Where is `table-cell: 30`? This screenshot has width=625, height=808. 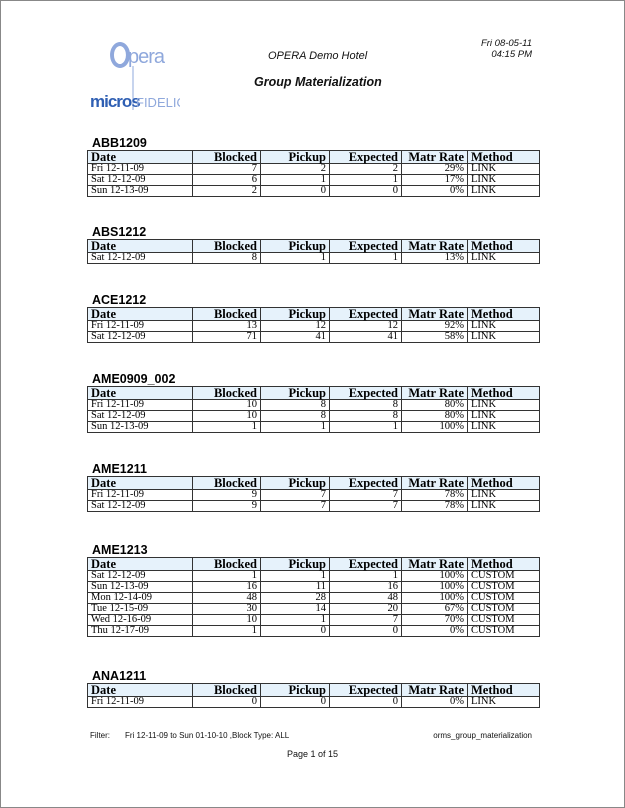 table-cell: 30 is located at coordinates (226, 609).